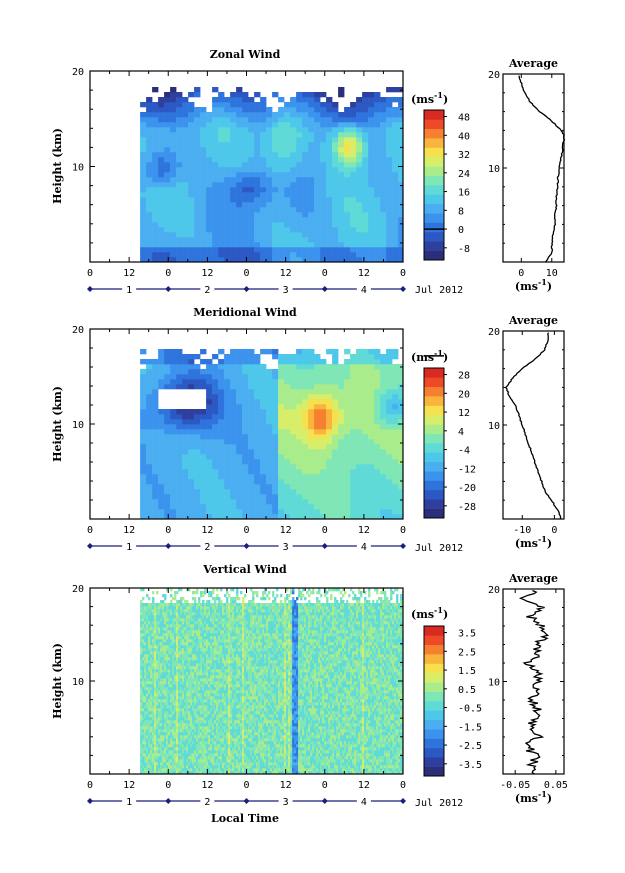  Describe the element at coordinates (542, 169) in the screenshot. I see `average-profile-line` at that location.